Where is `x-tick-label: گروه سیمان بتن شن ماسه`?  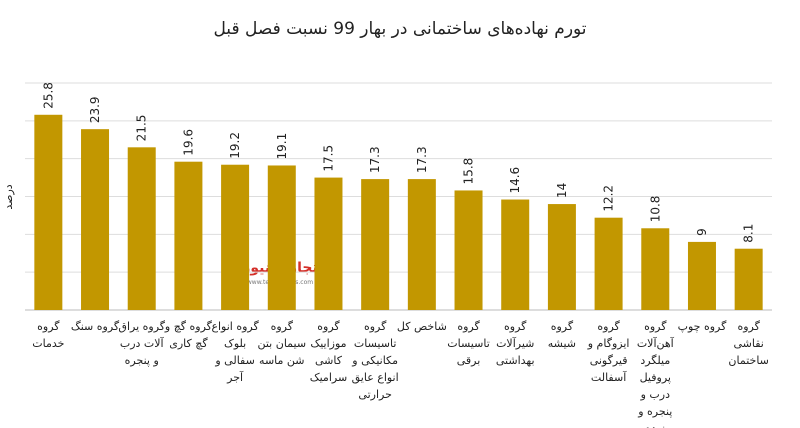 x-tick-label: گروه سیمان بتن شن ماسه is located at coordinates (282, 343).